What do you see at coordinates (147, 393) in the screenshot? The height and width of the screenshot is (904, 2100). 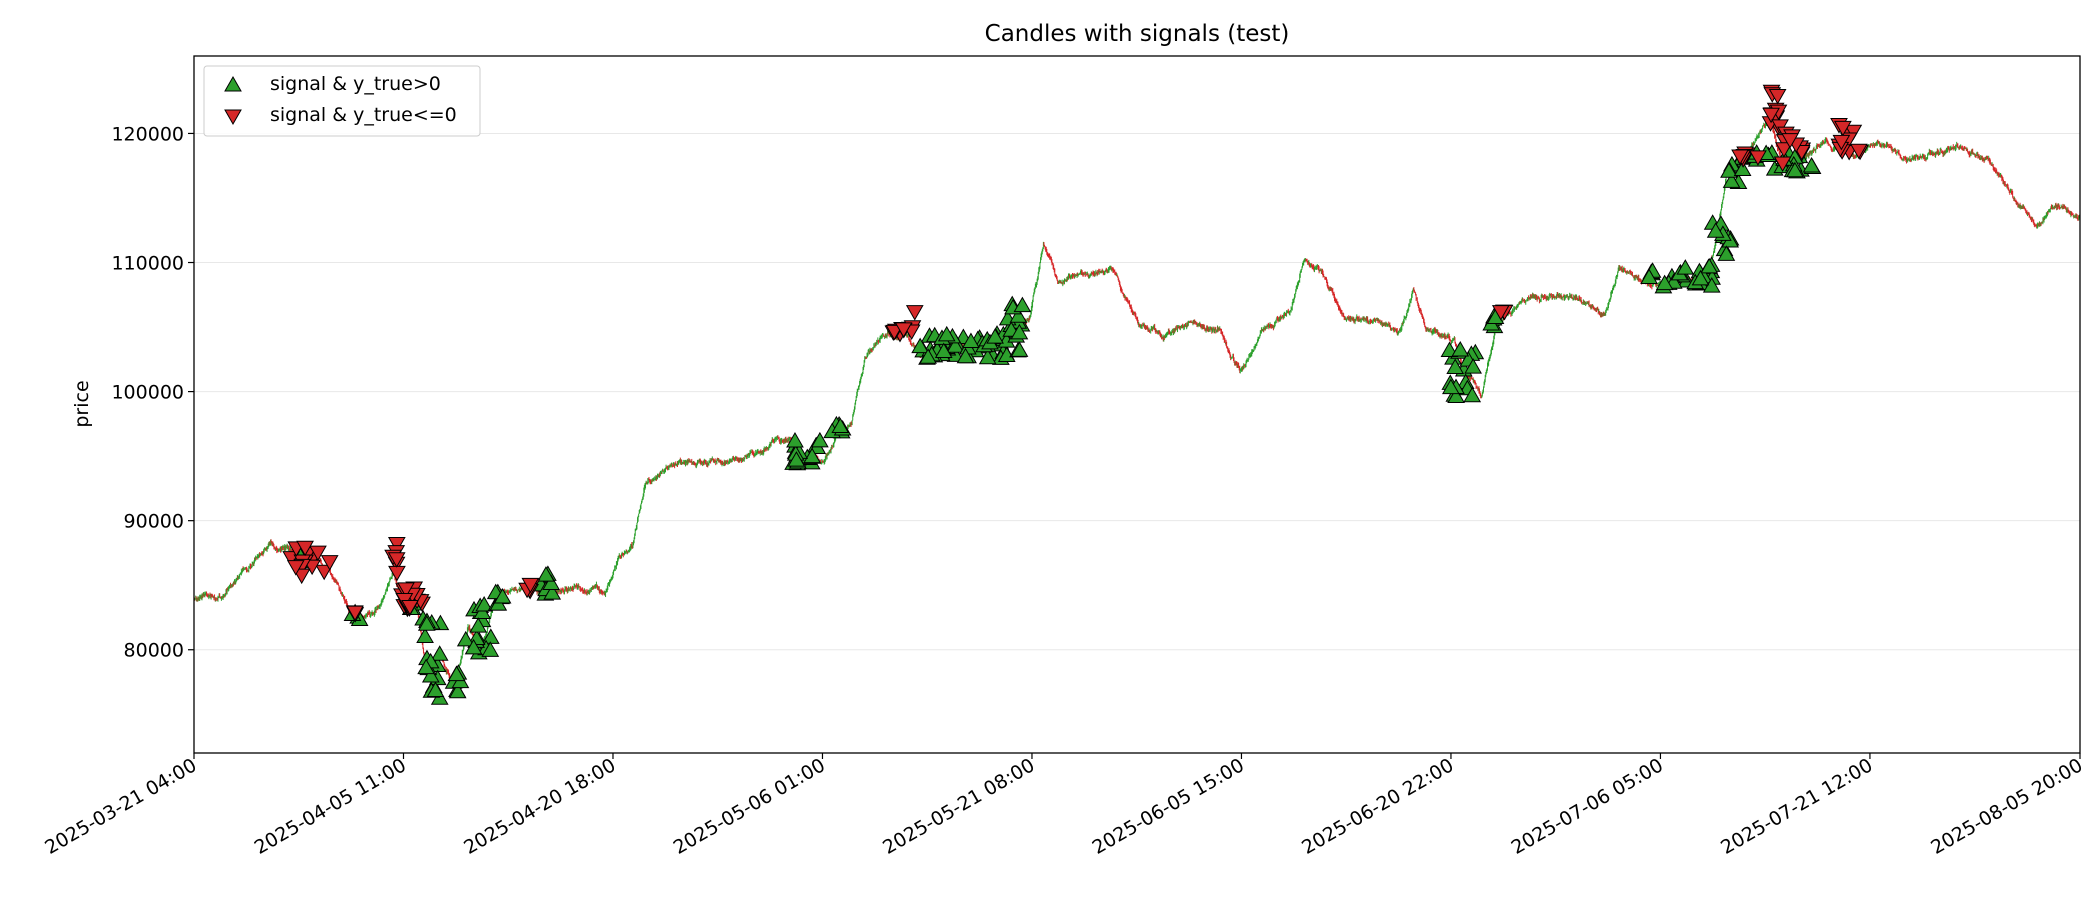 I see `y-tick-label: 100000` at bounding box center [147, 393].